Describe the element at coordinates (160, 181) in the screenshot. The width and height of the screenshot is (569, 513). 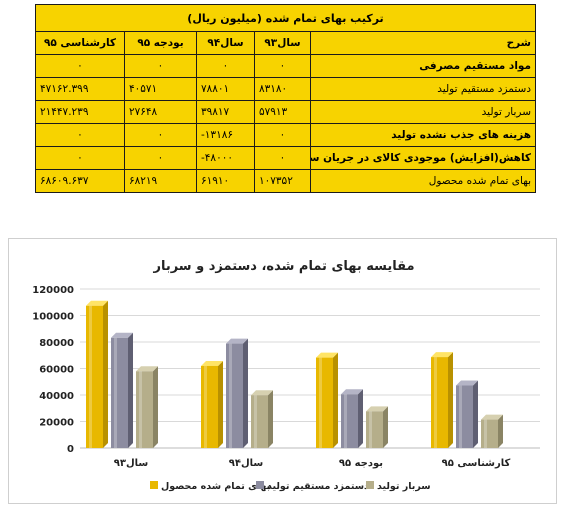
I see `table-cell: ۶۸۲۱۹` at that location.